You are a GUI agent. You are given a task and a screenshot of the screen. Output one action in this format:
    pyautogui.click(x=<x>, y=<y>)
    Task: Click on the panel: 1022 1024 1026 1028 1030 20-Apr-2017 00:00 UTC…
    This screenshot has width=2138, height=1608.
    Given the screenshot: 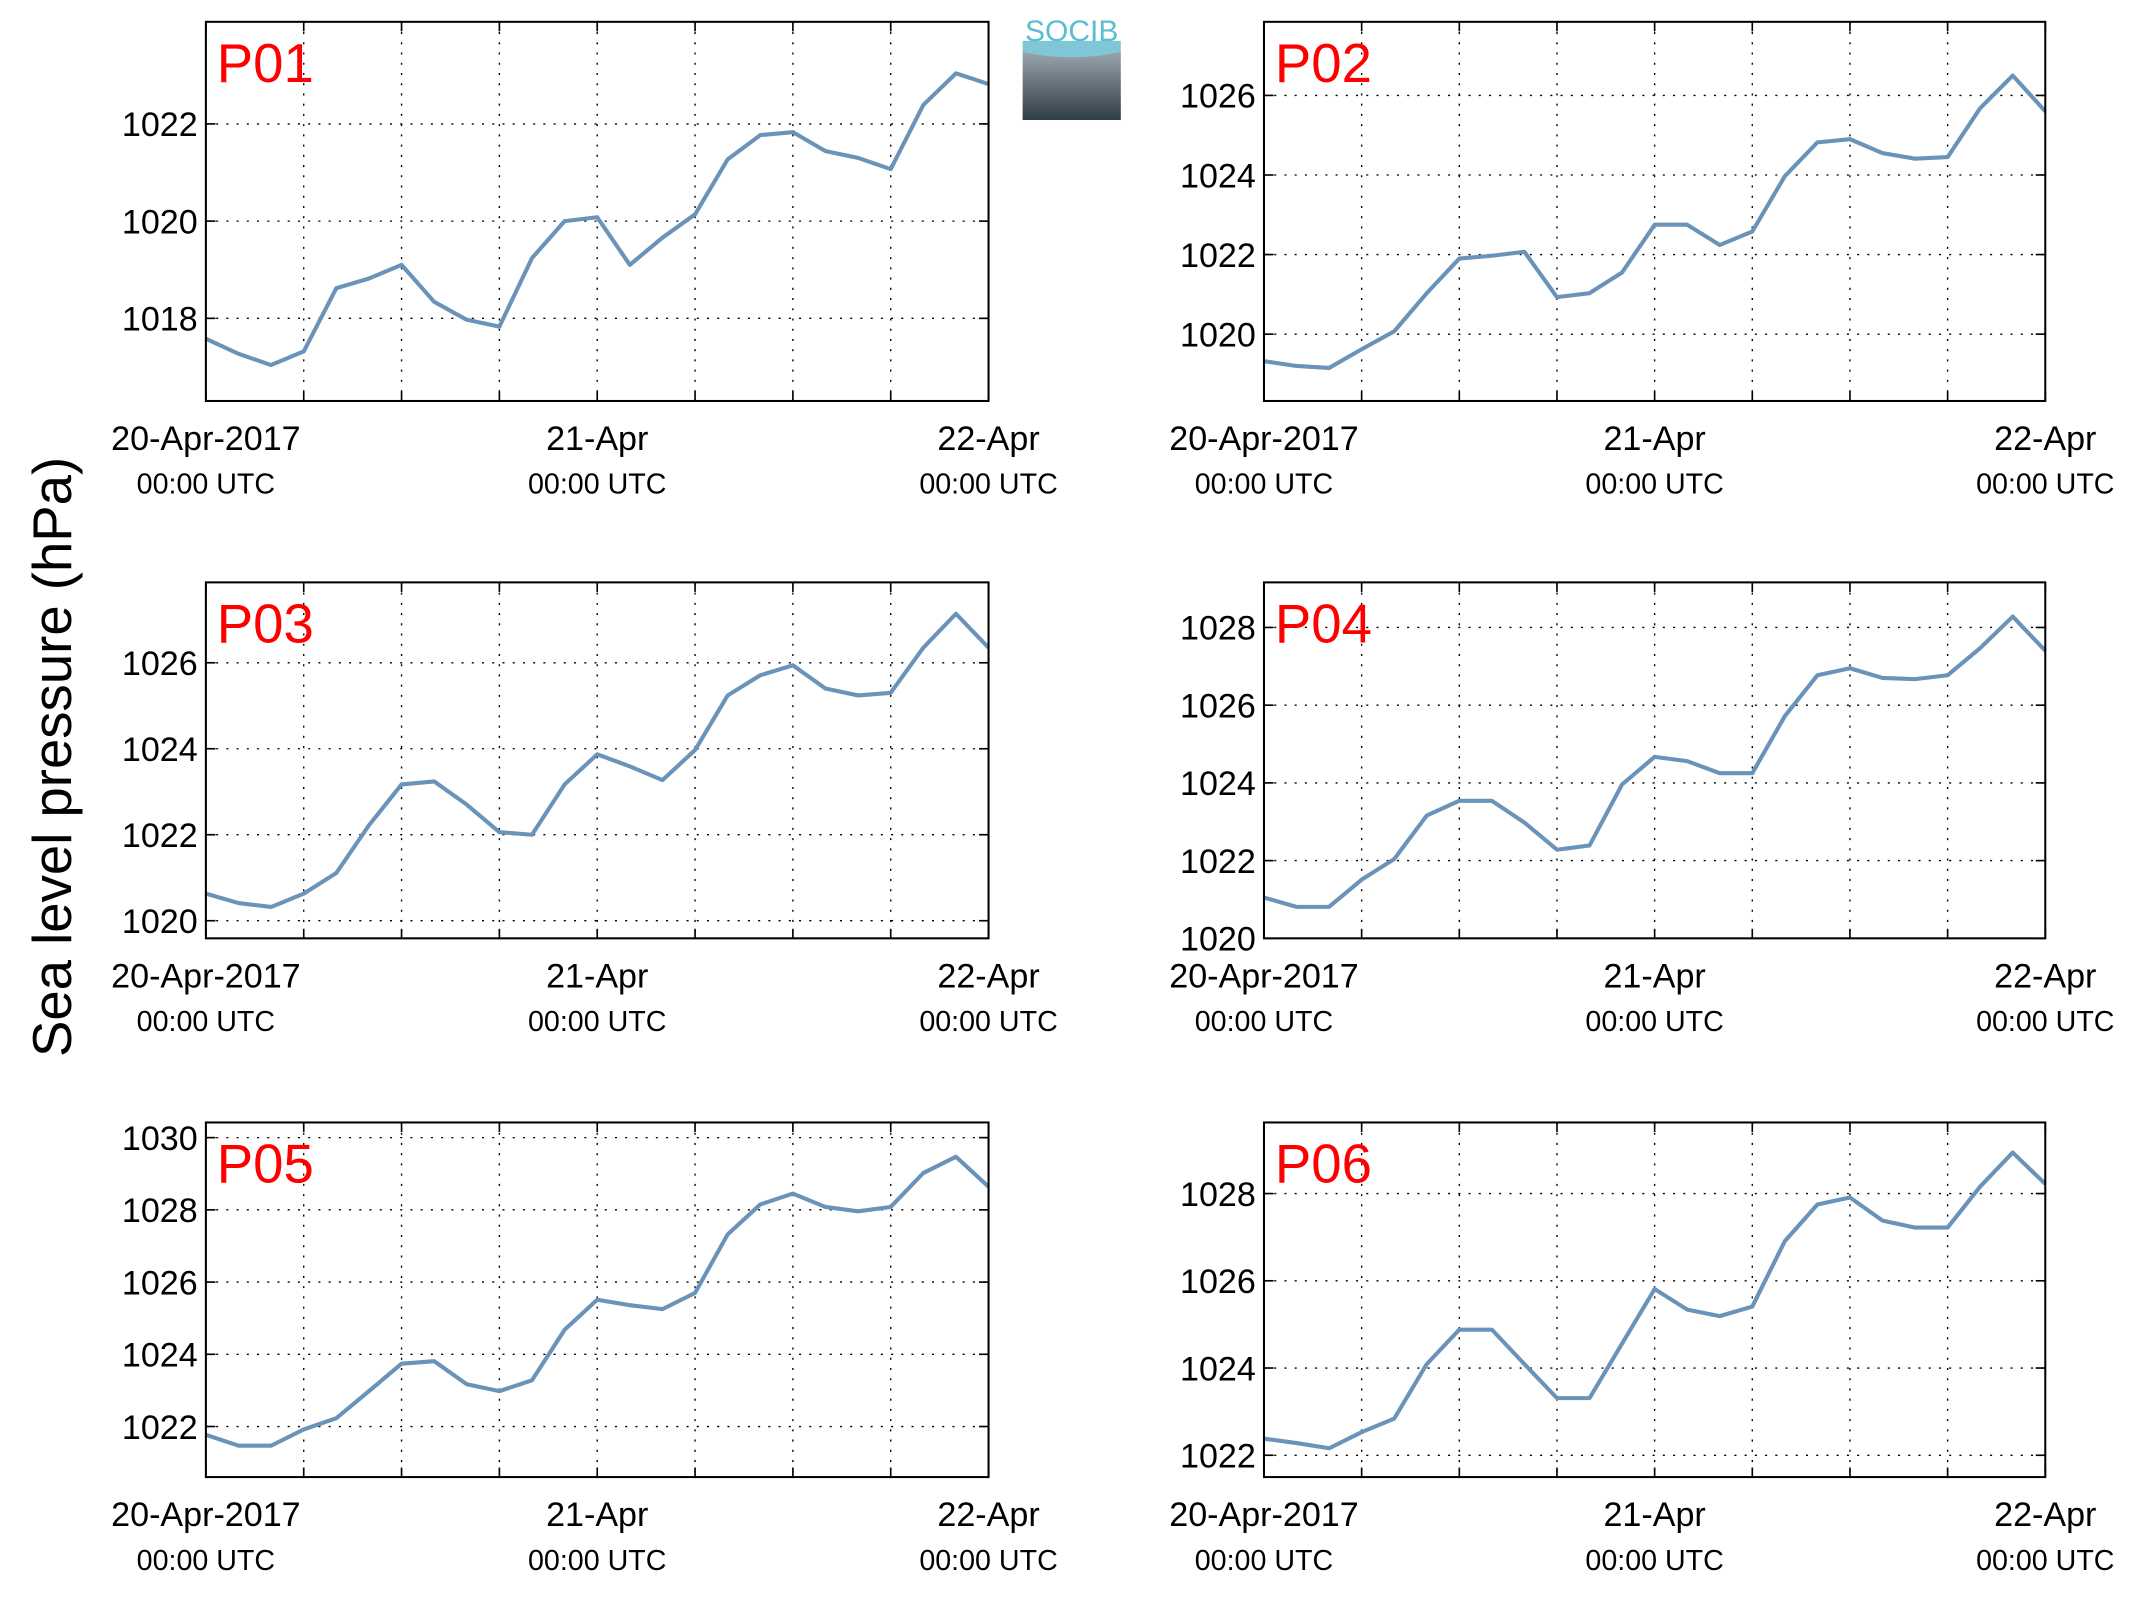 What is the action you would take?
    pyautogui.click(x=584, y=1348)
    